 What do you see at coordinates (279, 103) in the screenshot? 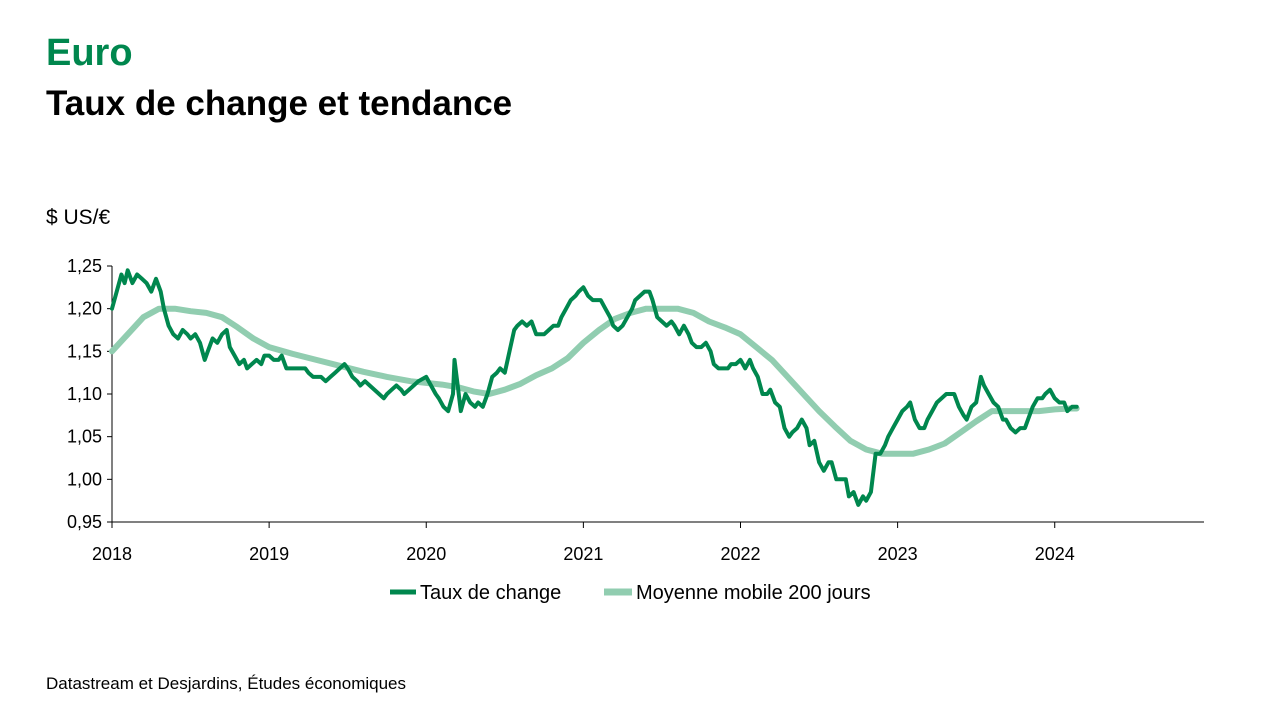
I see `chart-subtitle: Taux de change et tendance` at bounding box center [279, 103].